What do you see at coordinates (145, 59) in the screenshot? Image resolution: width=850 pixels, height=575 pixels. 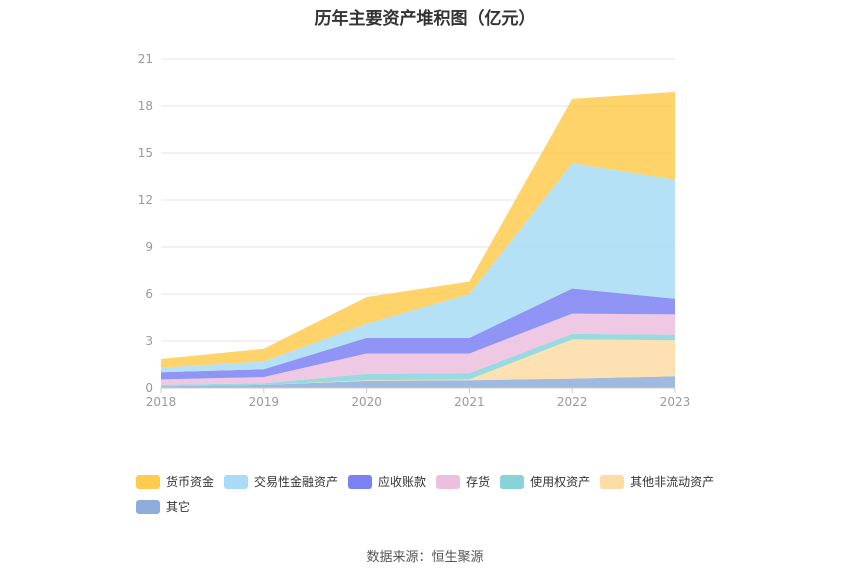 I see `y-tick-label: 21` at bounding box center [145, 59].